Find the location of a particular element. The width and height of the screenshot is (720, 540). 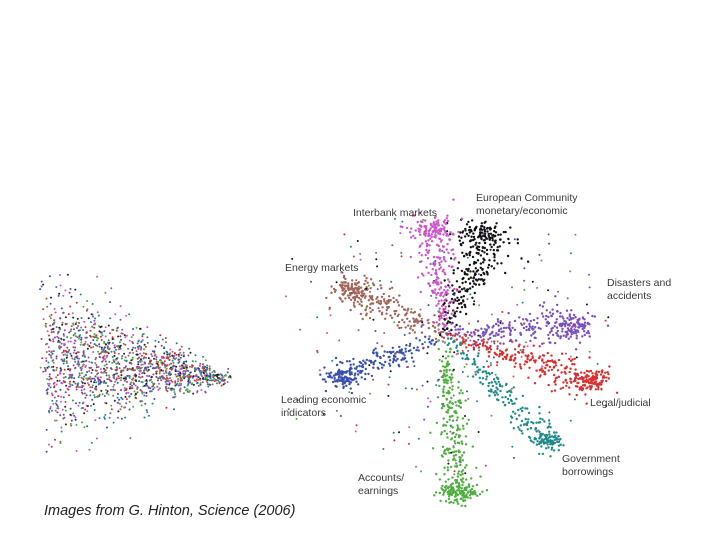

cluster-label-line: Interbank markets is located at coordinates (395, 213).